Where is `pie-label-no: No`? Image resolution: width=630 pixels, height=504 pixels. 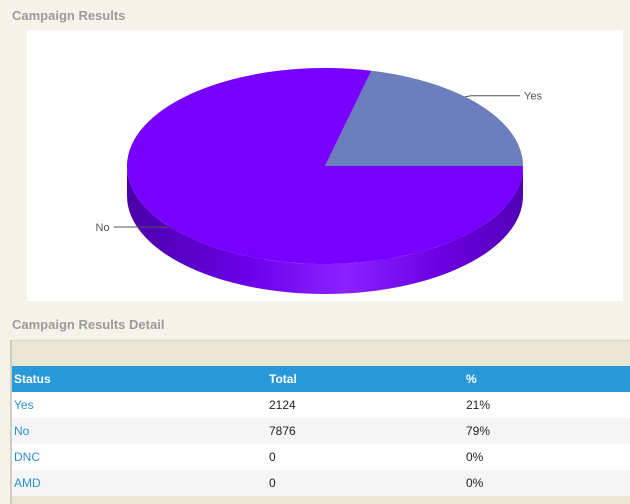
pie-label-no: No is located at coordinates (103, 228).